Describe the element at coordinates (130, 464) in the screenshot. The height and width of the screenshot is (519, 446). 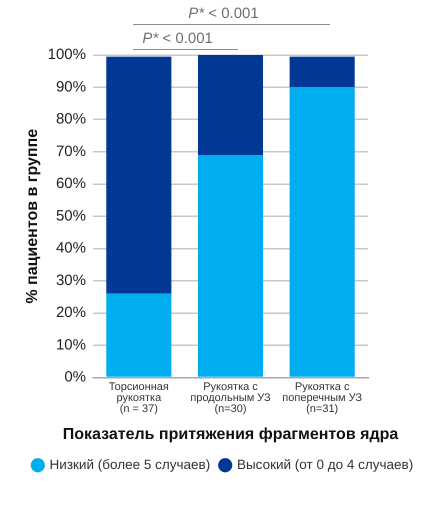
I see `legend-label: Низкий (более 5 случаев)` at that location.